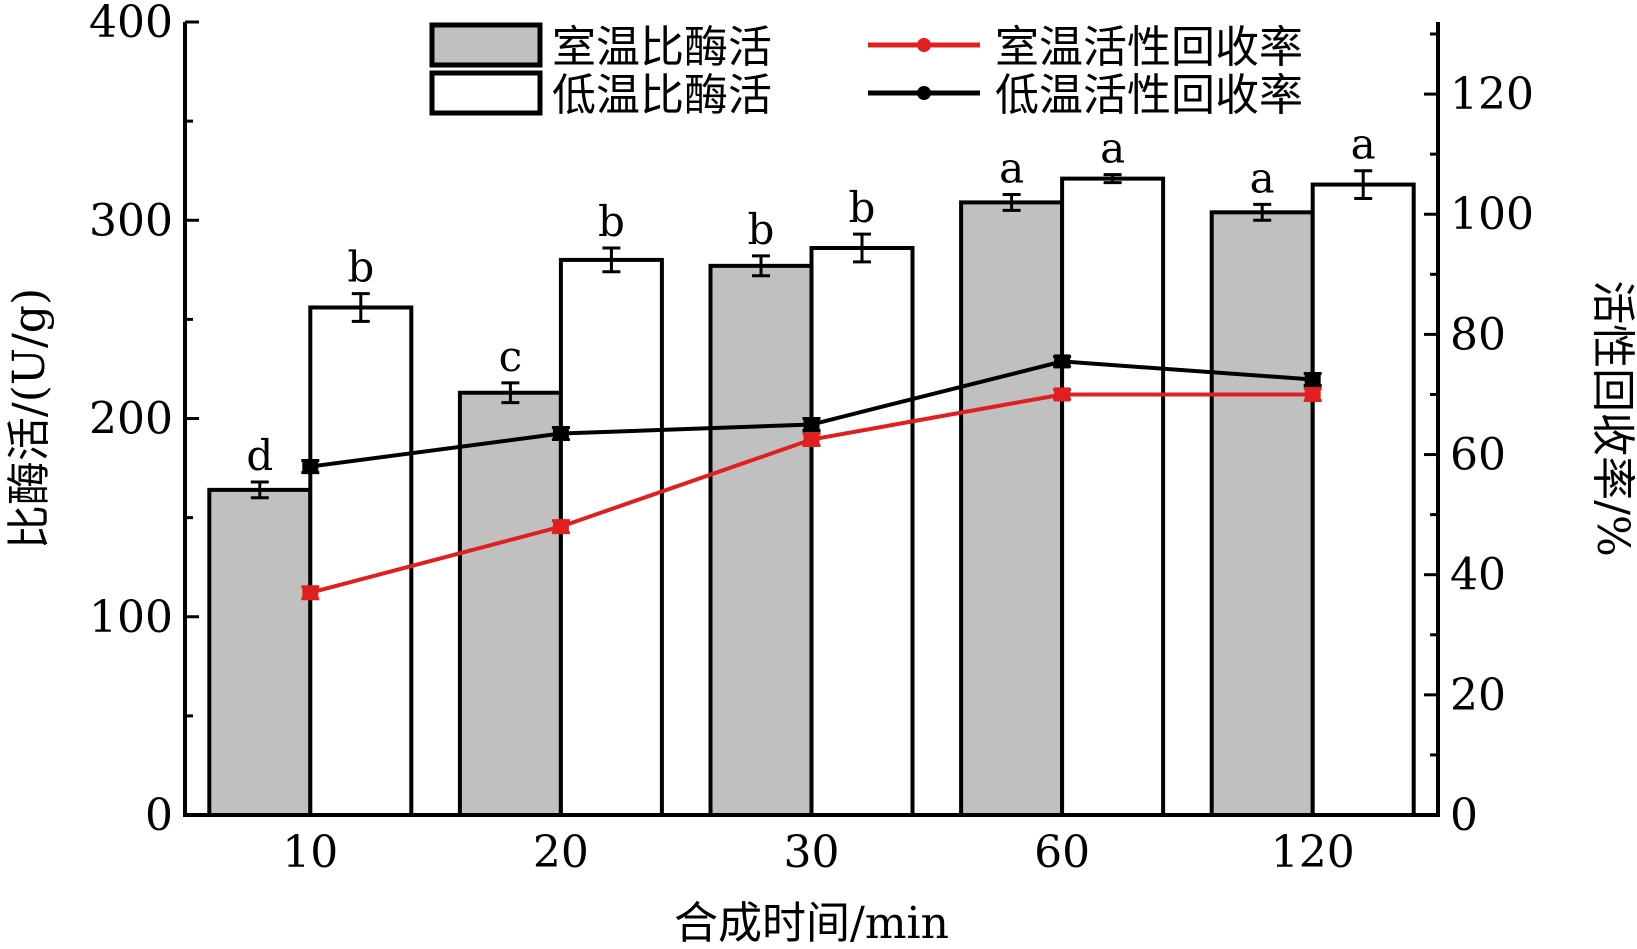  Describe the element at coordinates (662, 47) in the screenshot. I see `legend-label: 室温比酶活` at that location.